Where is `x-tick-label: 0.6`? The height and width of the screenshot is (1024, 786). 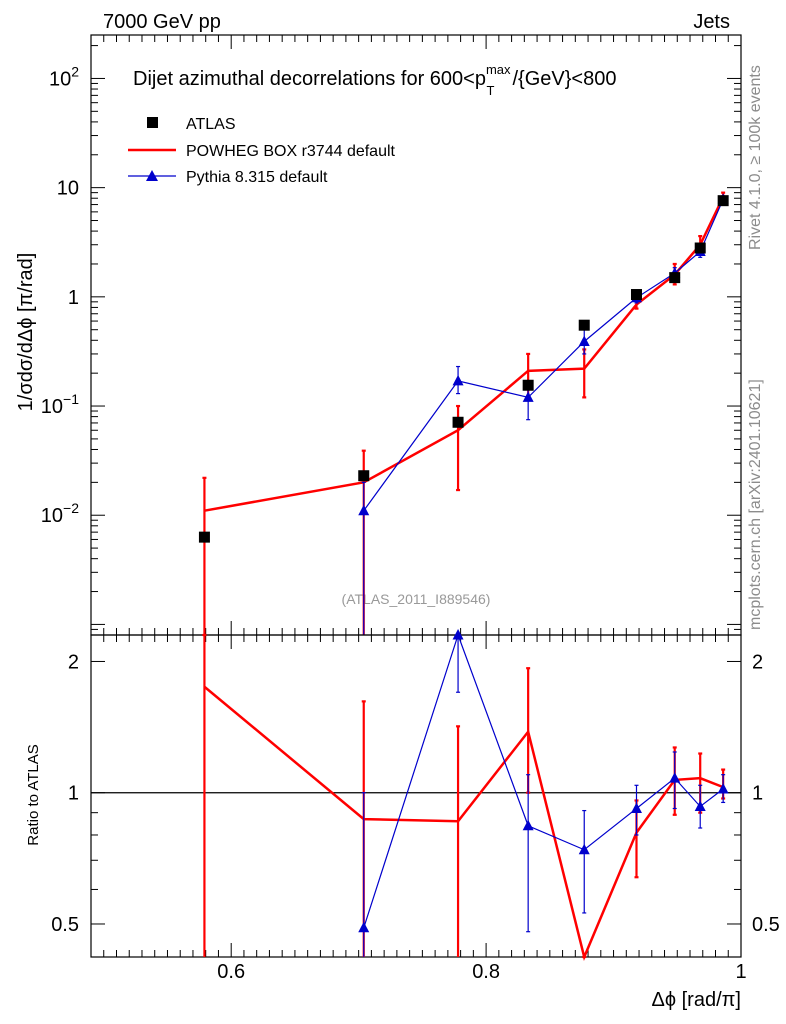 x-tick-label: 0.6 is located at coordinates (231, 972).